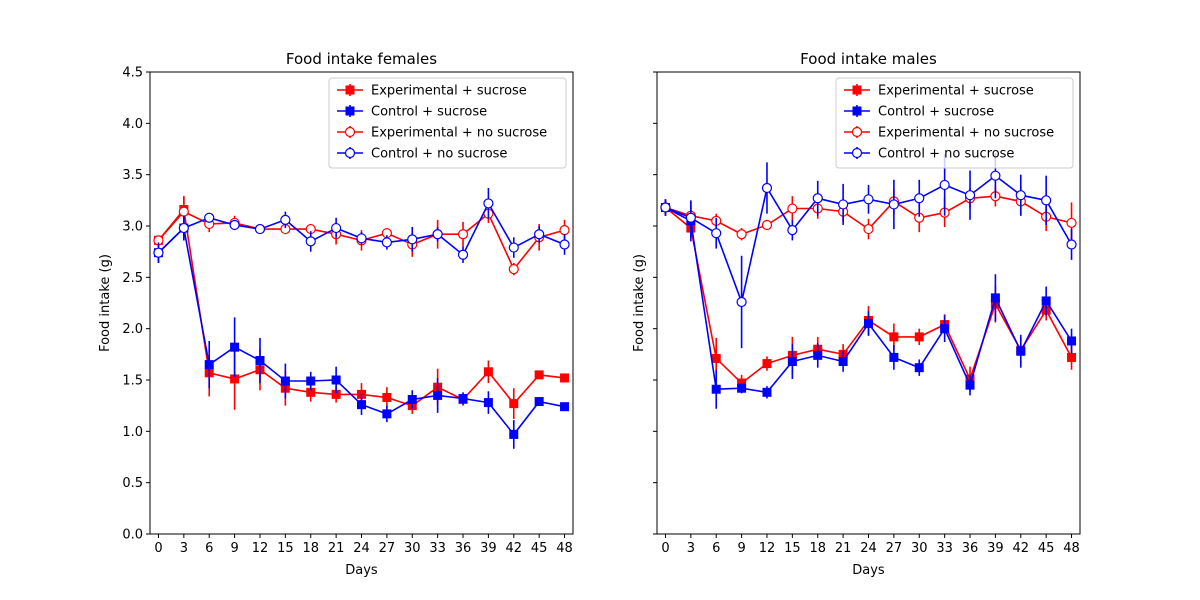 The height and width of the screenshot is (600, 1200). What do you see at coordinates (412, 548) in the screenshot?
I see `x-tick-label: 30` at bounding box center [412, 548].